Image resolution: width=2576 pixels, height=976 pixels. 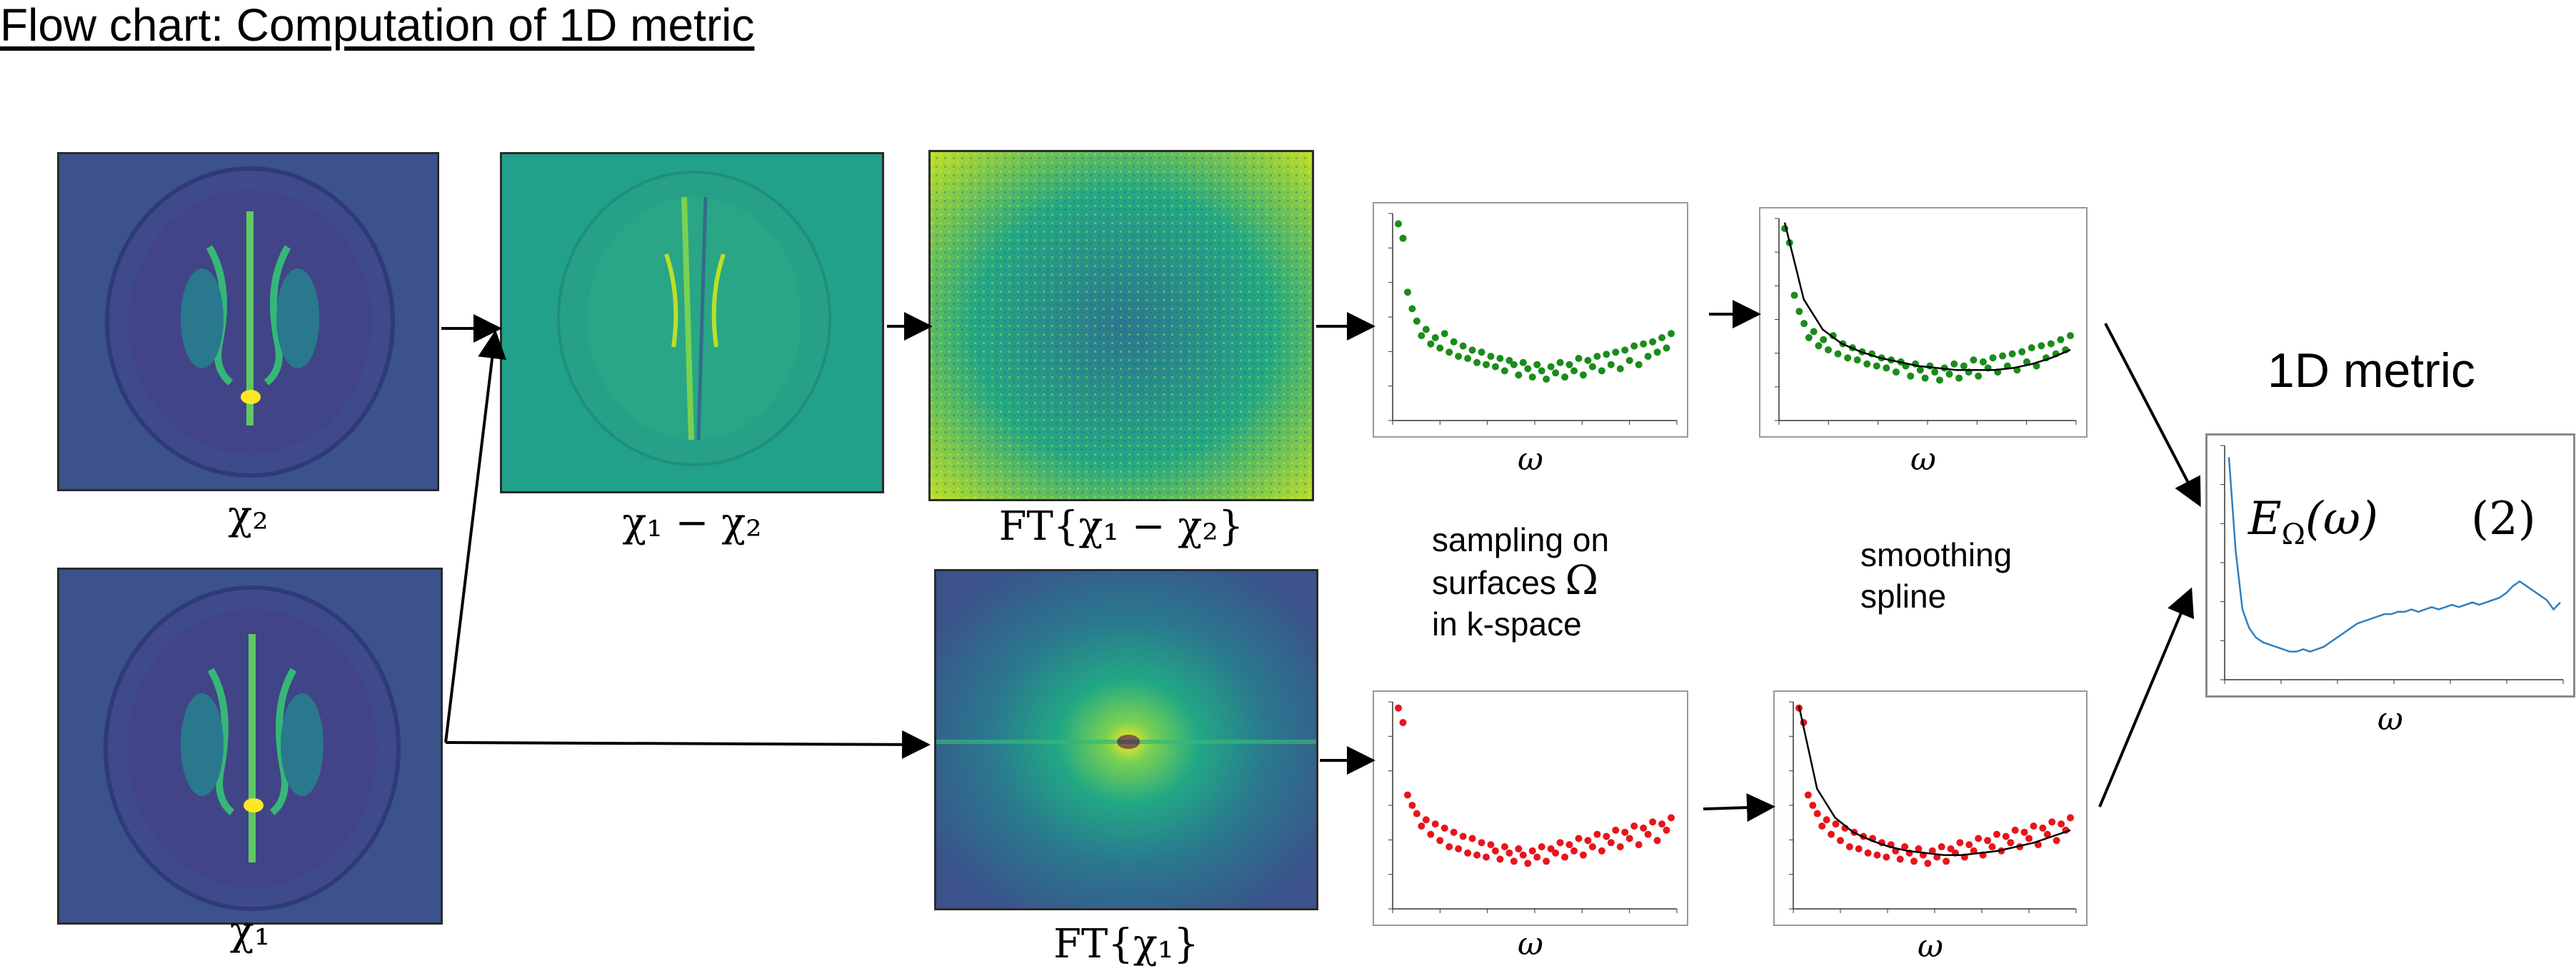 What do you see at coordinates (1507, 624) in the screenshot?
I see `sampling-line3: in k-space` at bounding box center [1507, 624].